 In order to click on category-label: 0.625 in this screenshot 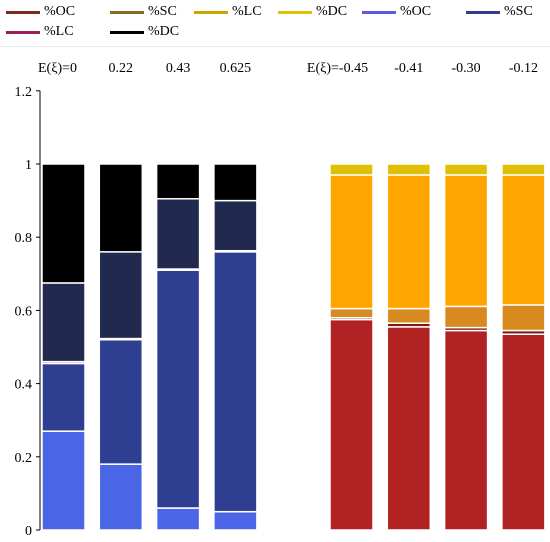, I will do `click(236, 68)`.